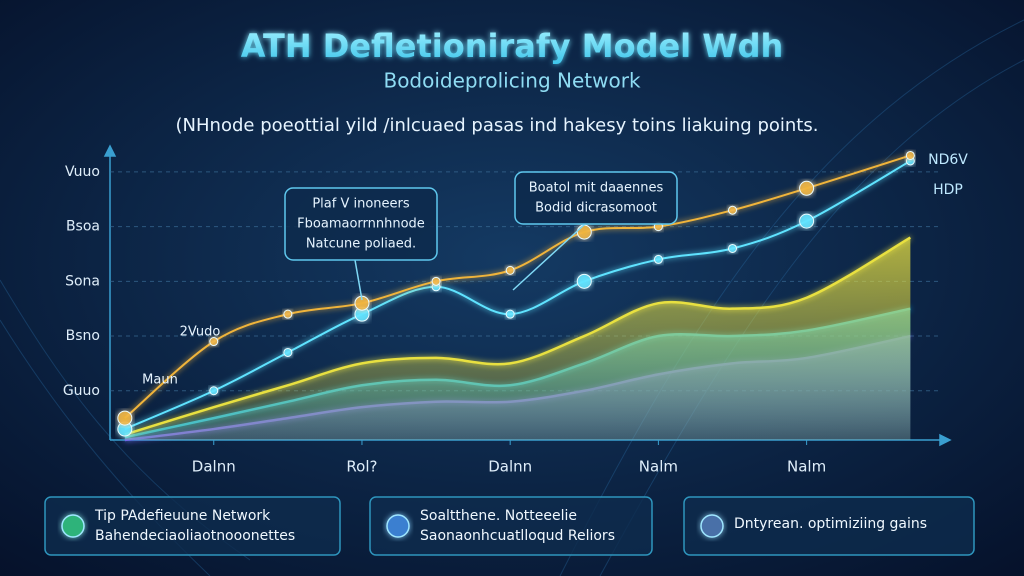 The height and width of the screenshot is (576, 1024). What do you see at coordinates (82, 281) in the screenshot?
I see `y-tick-label: Sona` at bounding box center [82, 281].